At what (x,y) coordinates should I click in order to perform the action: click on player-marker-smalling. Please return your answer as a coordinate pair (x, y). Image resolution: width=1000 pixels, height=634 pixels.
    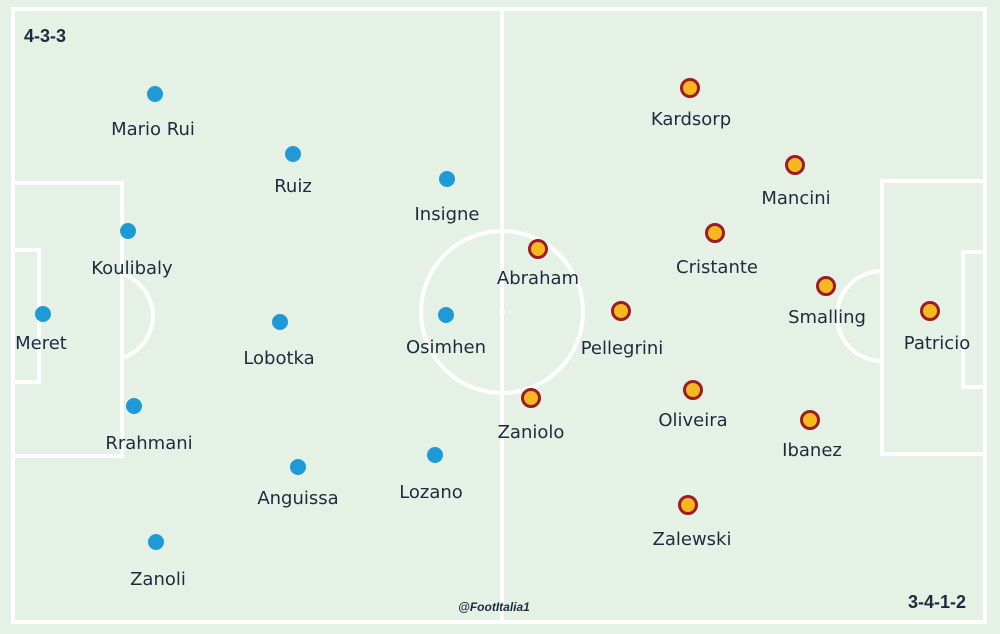
    Looking at the image, I should click on (826, 286).